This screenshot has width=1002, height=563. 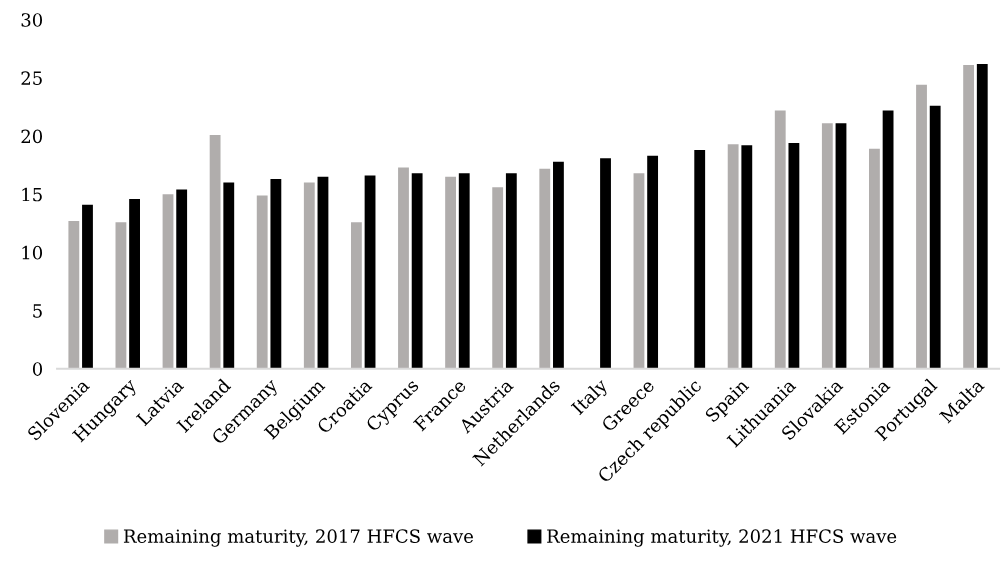 What do you see at coordinates (298, 538) in the screenshot?
I see `legend-label: Remaining maturity, 2017 HFCS wave` at bounding box center [298, 538].